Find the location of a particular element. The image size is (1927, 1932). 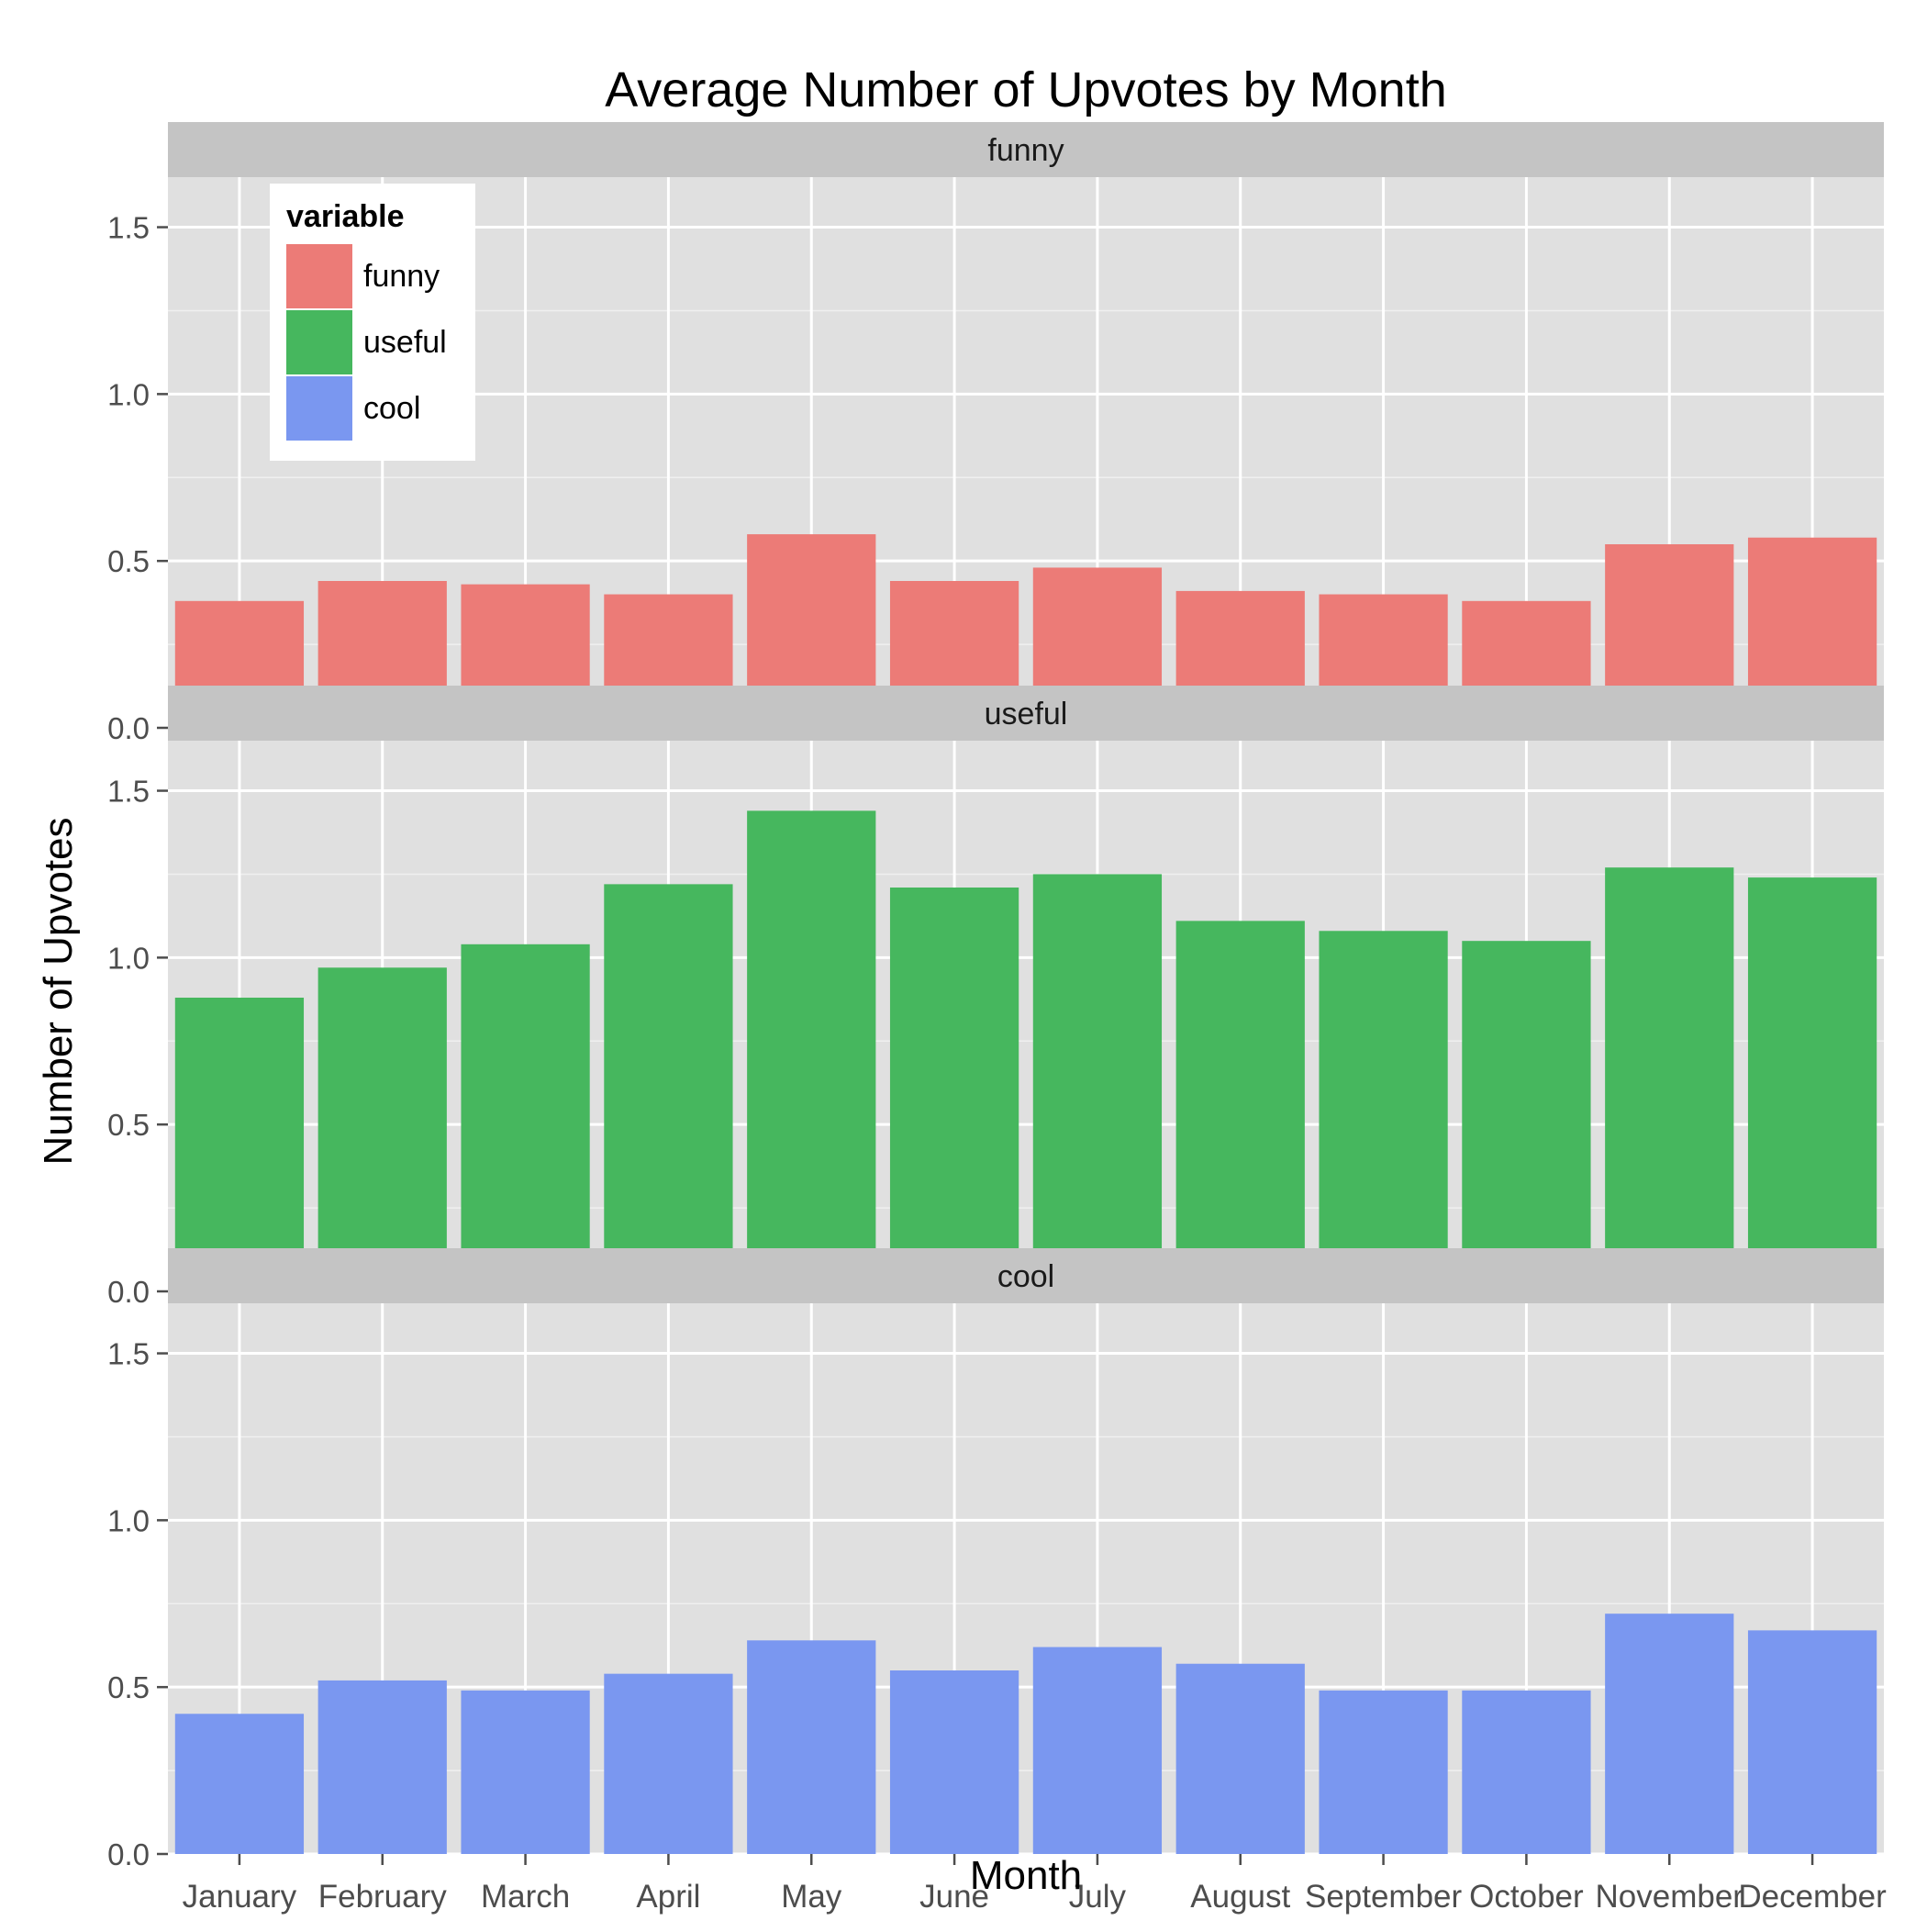

bar-cool-june is located at coordinates (954, 1762).